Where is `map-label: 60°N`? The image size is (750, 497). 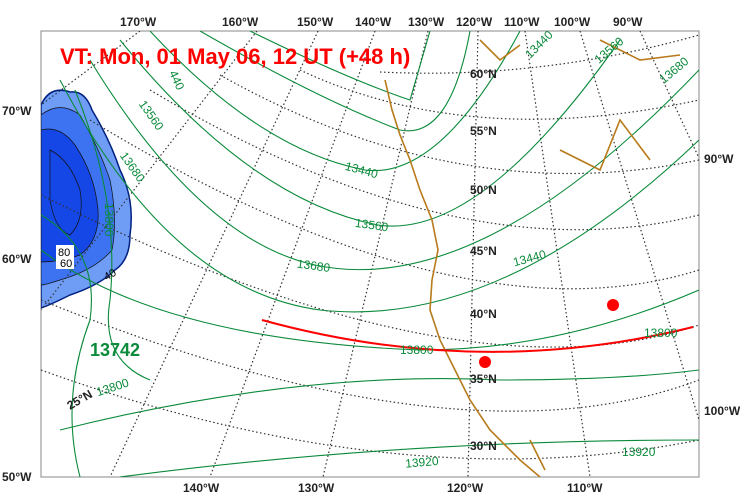
map-label: 60°N is located at coordinates (483, 74).